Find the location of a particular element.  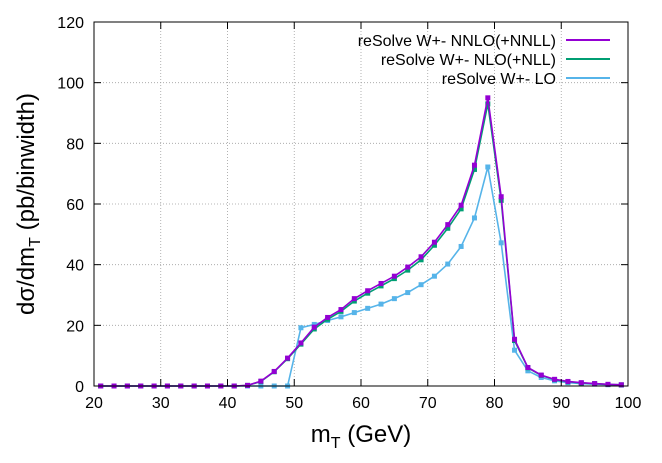

x-tick-label: 80 is located at coordinates (495, 403).